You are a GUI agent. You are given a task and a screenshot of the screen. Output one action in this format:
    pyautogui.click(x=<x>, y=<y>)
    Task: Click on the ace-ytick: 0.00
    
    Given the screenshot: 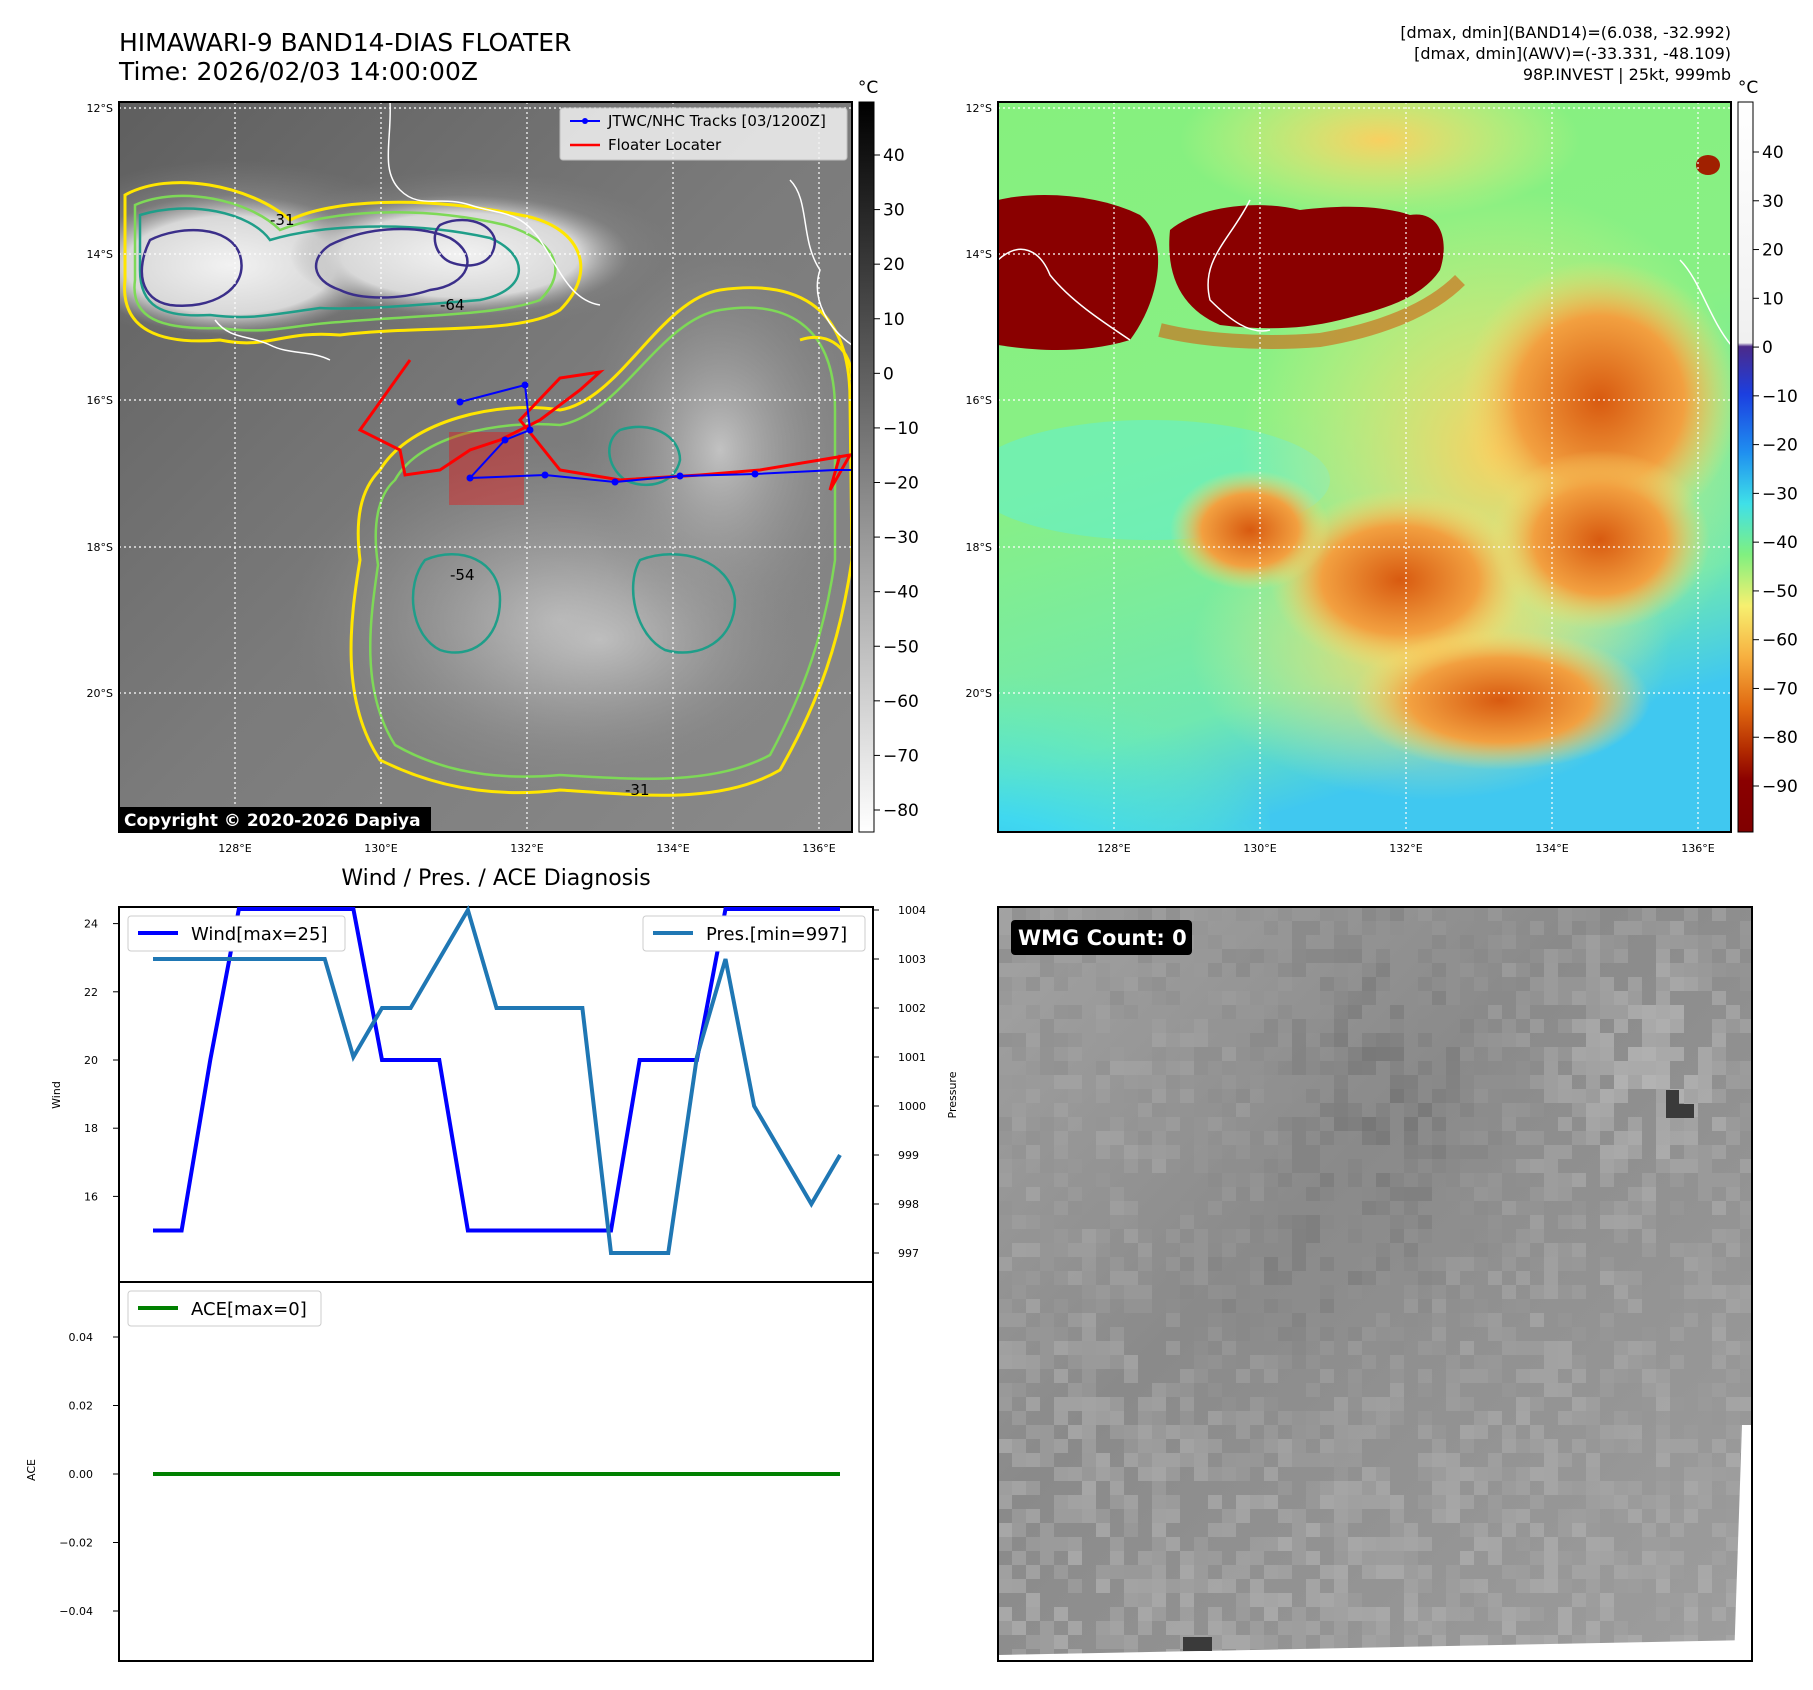 What is the action you would take?
    pyautogui.click(x=81, y=1474)
    